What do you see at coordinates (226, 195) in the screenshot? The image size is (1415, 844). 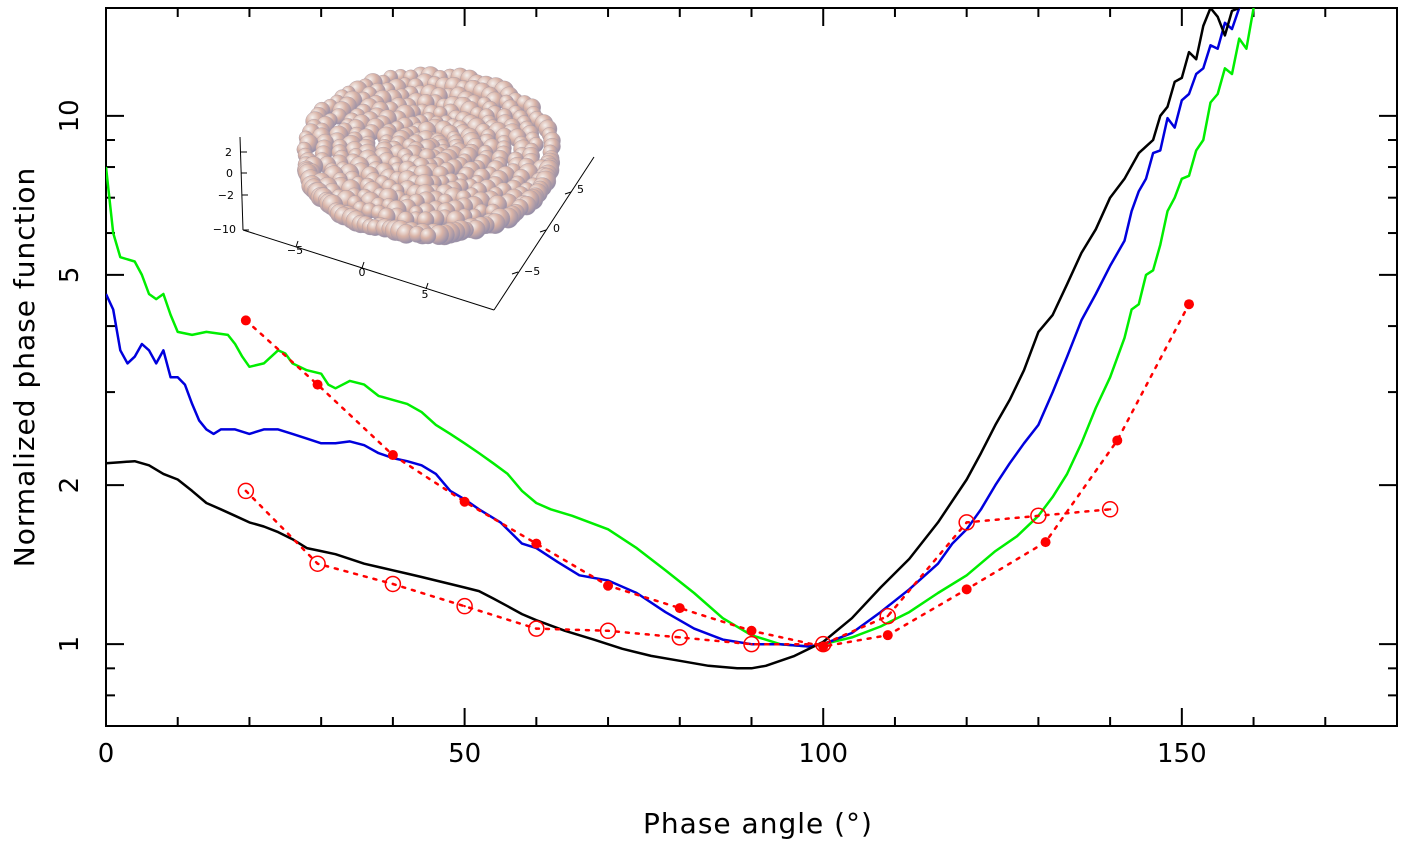 I see `inset-z-label: −2` at bounding box center [226, 195].